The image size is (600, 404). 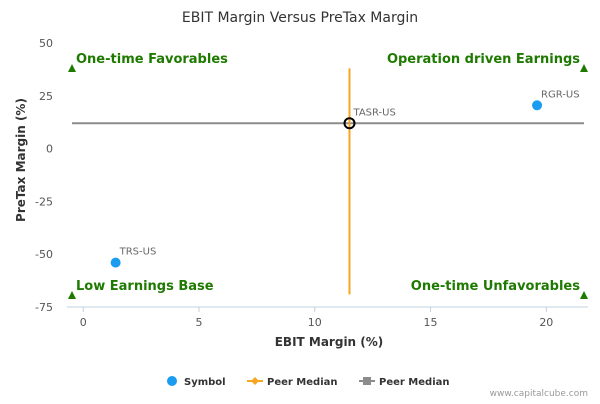 I want to click on y-tick-label: 25, so click(x=46, y=96).